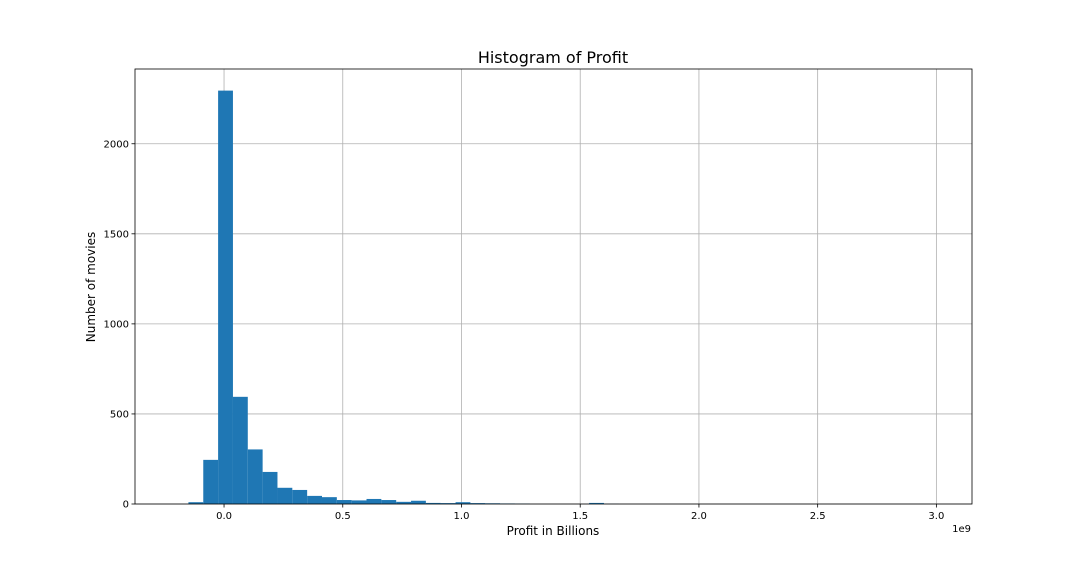 This screenshot has height=576, width=1080. I want to click on x-tick-label: 3.0, so click(936, 516).